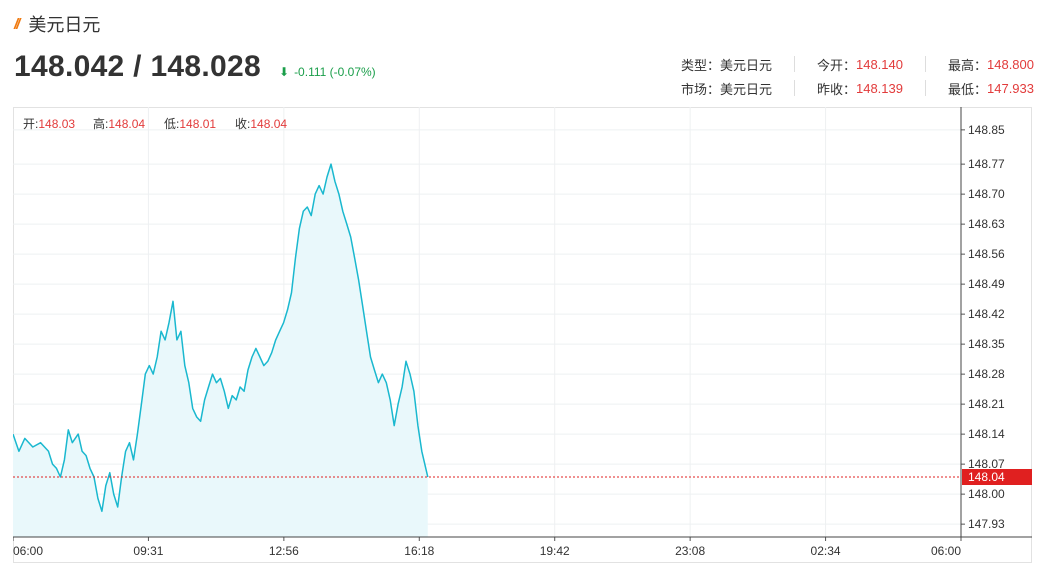 This screenshot has height=573, width=1048. What do you see at coordinates (1010, 64) in the screenshot?
I see `high-value: 148.800` at bounding box center [1010, 64].